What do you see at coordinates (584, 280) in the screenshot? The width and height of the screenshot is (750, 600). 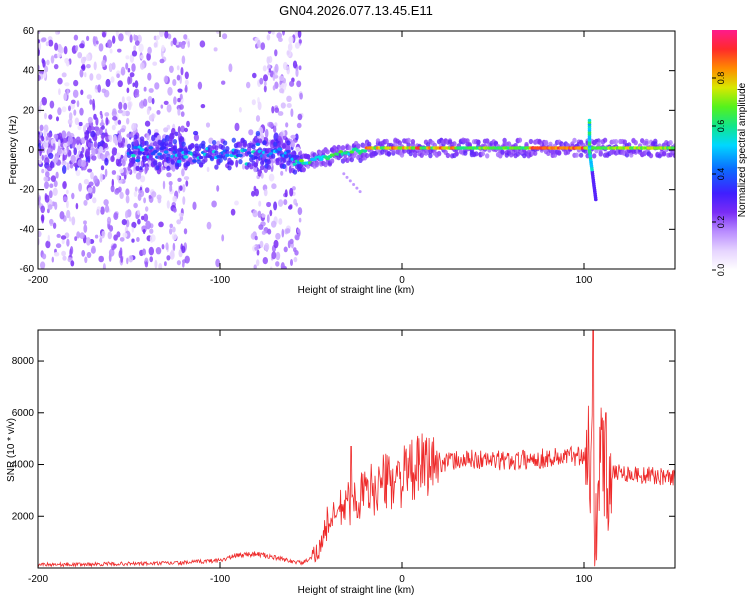 I see `spectrogram-x-tick-label: 100` at bounding box center [584, 280].